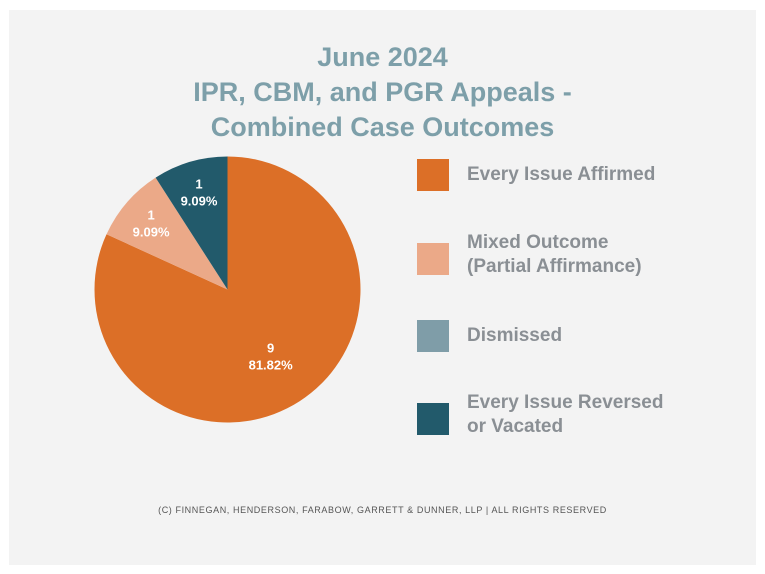 The width and height of the screenshot is (765, 574). I want to click on chart-title-line-3: Combined Case Outcomes, so click(382, 127).